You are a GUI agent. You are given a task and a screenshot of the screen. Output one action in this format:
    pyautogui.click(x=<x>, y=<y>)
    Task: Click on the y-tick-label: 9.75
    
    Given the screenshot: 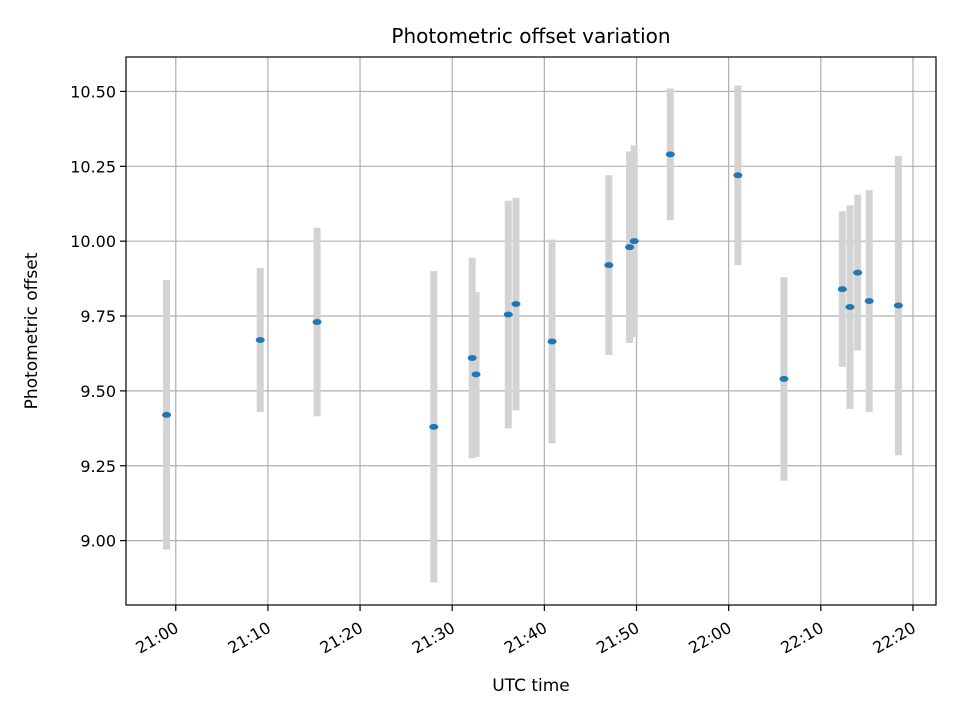 What is the action you would take?
    pyautogui.click(x=98, y=316)
    